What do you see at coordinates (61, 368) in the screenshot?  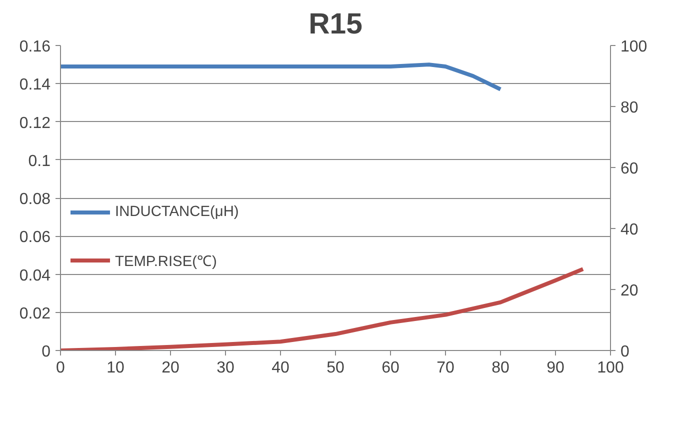 I see `x-tick-label: 0` at bounding box center [61, 368].